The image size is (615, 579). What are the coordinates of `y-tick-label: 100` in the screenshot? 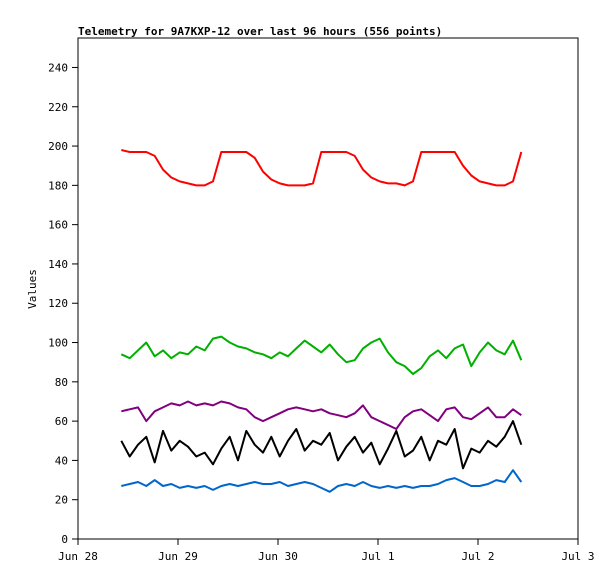 It's located at (58, 343).